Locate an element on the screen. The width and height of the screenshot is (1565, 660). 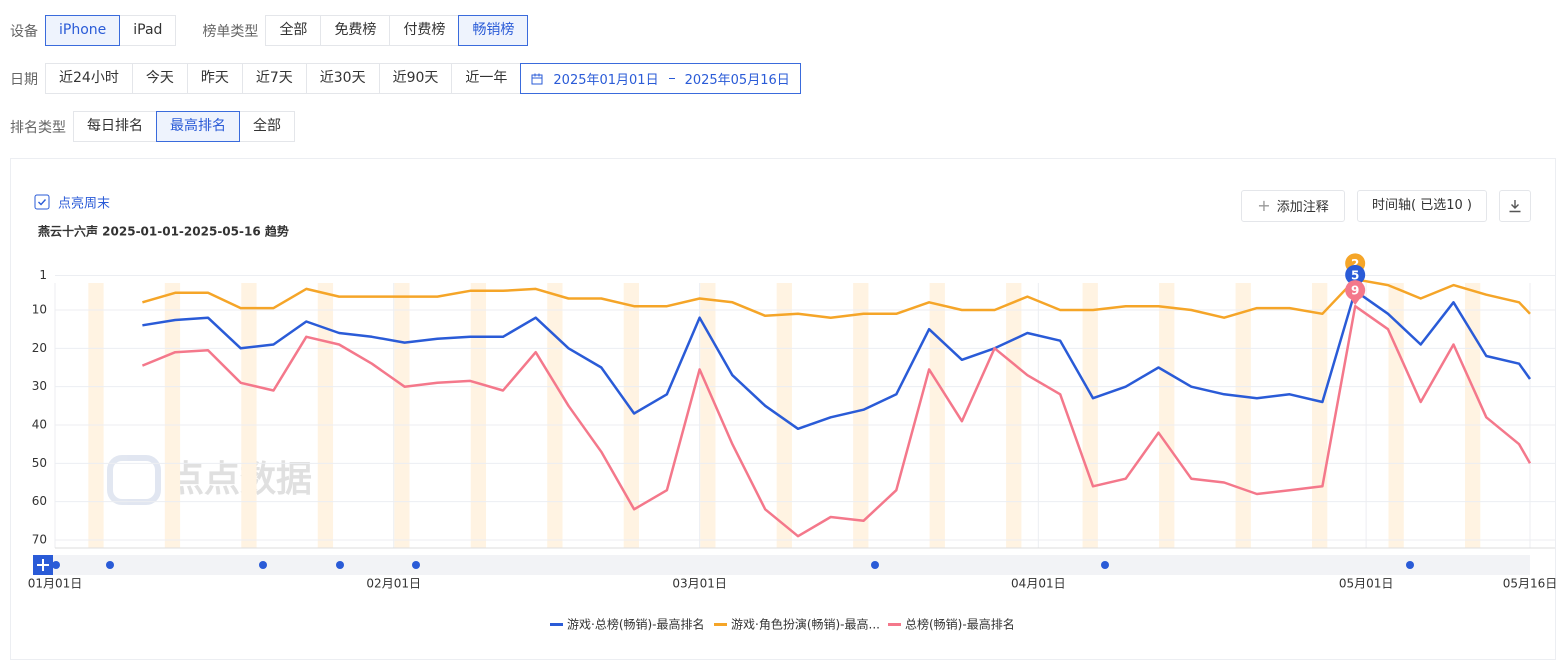
x-tick-label: 02月01日 is located at coordinates (393, 584).